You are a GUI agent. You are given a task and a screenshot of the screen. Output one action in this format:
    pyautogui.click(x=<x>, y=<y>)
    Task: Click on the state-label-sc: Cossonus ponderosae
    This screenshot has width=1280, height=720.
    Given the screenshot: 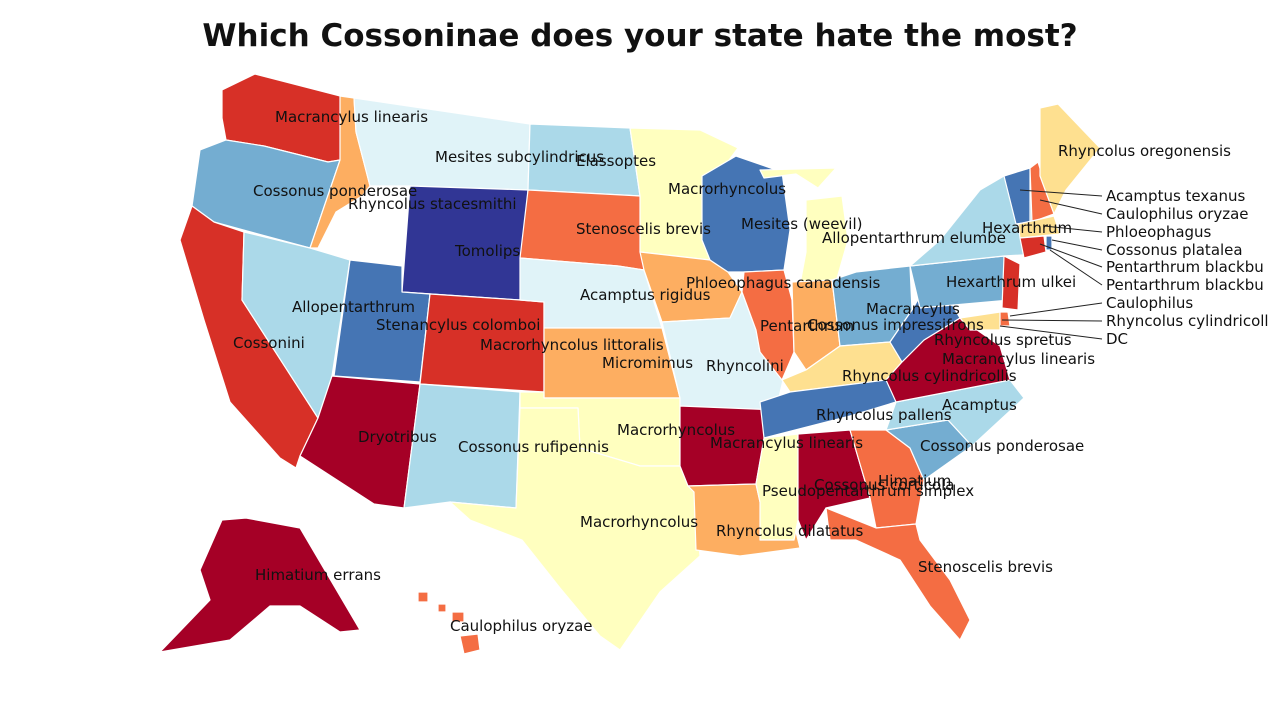 What is the action you would take?
    pyautogui.click(x=1002, y=446)
    